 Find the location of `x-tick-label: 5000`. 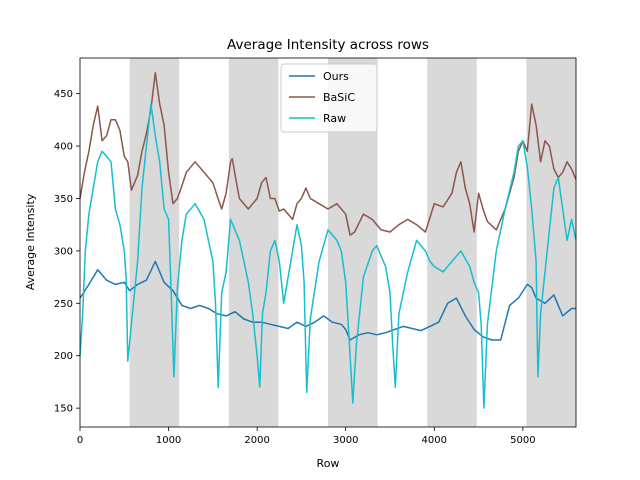

x-tick-label: 5000 is located at coordinates (522, 440).